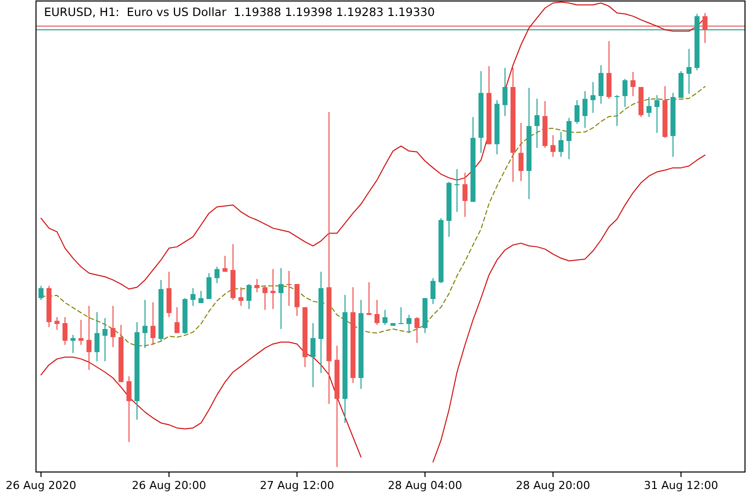 This screenshot has width=750, height=500. Describe the element at coordinates (553, 485) in the screenshot. I see `x-tick-label: 28 Aug 20:00` at that location.